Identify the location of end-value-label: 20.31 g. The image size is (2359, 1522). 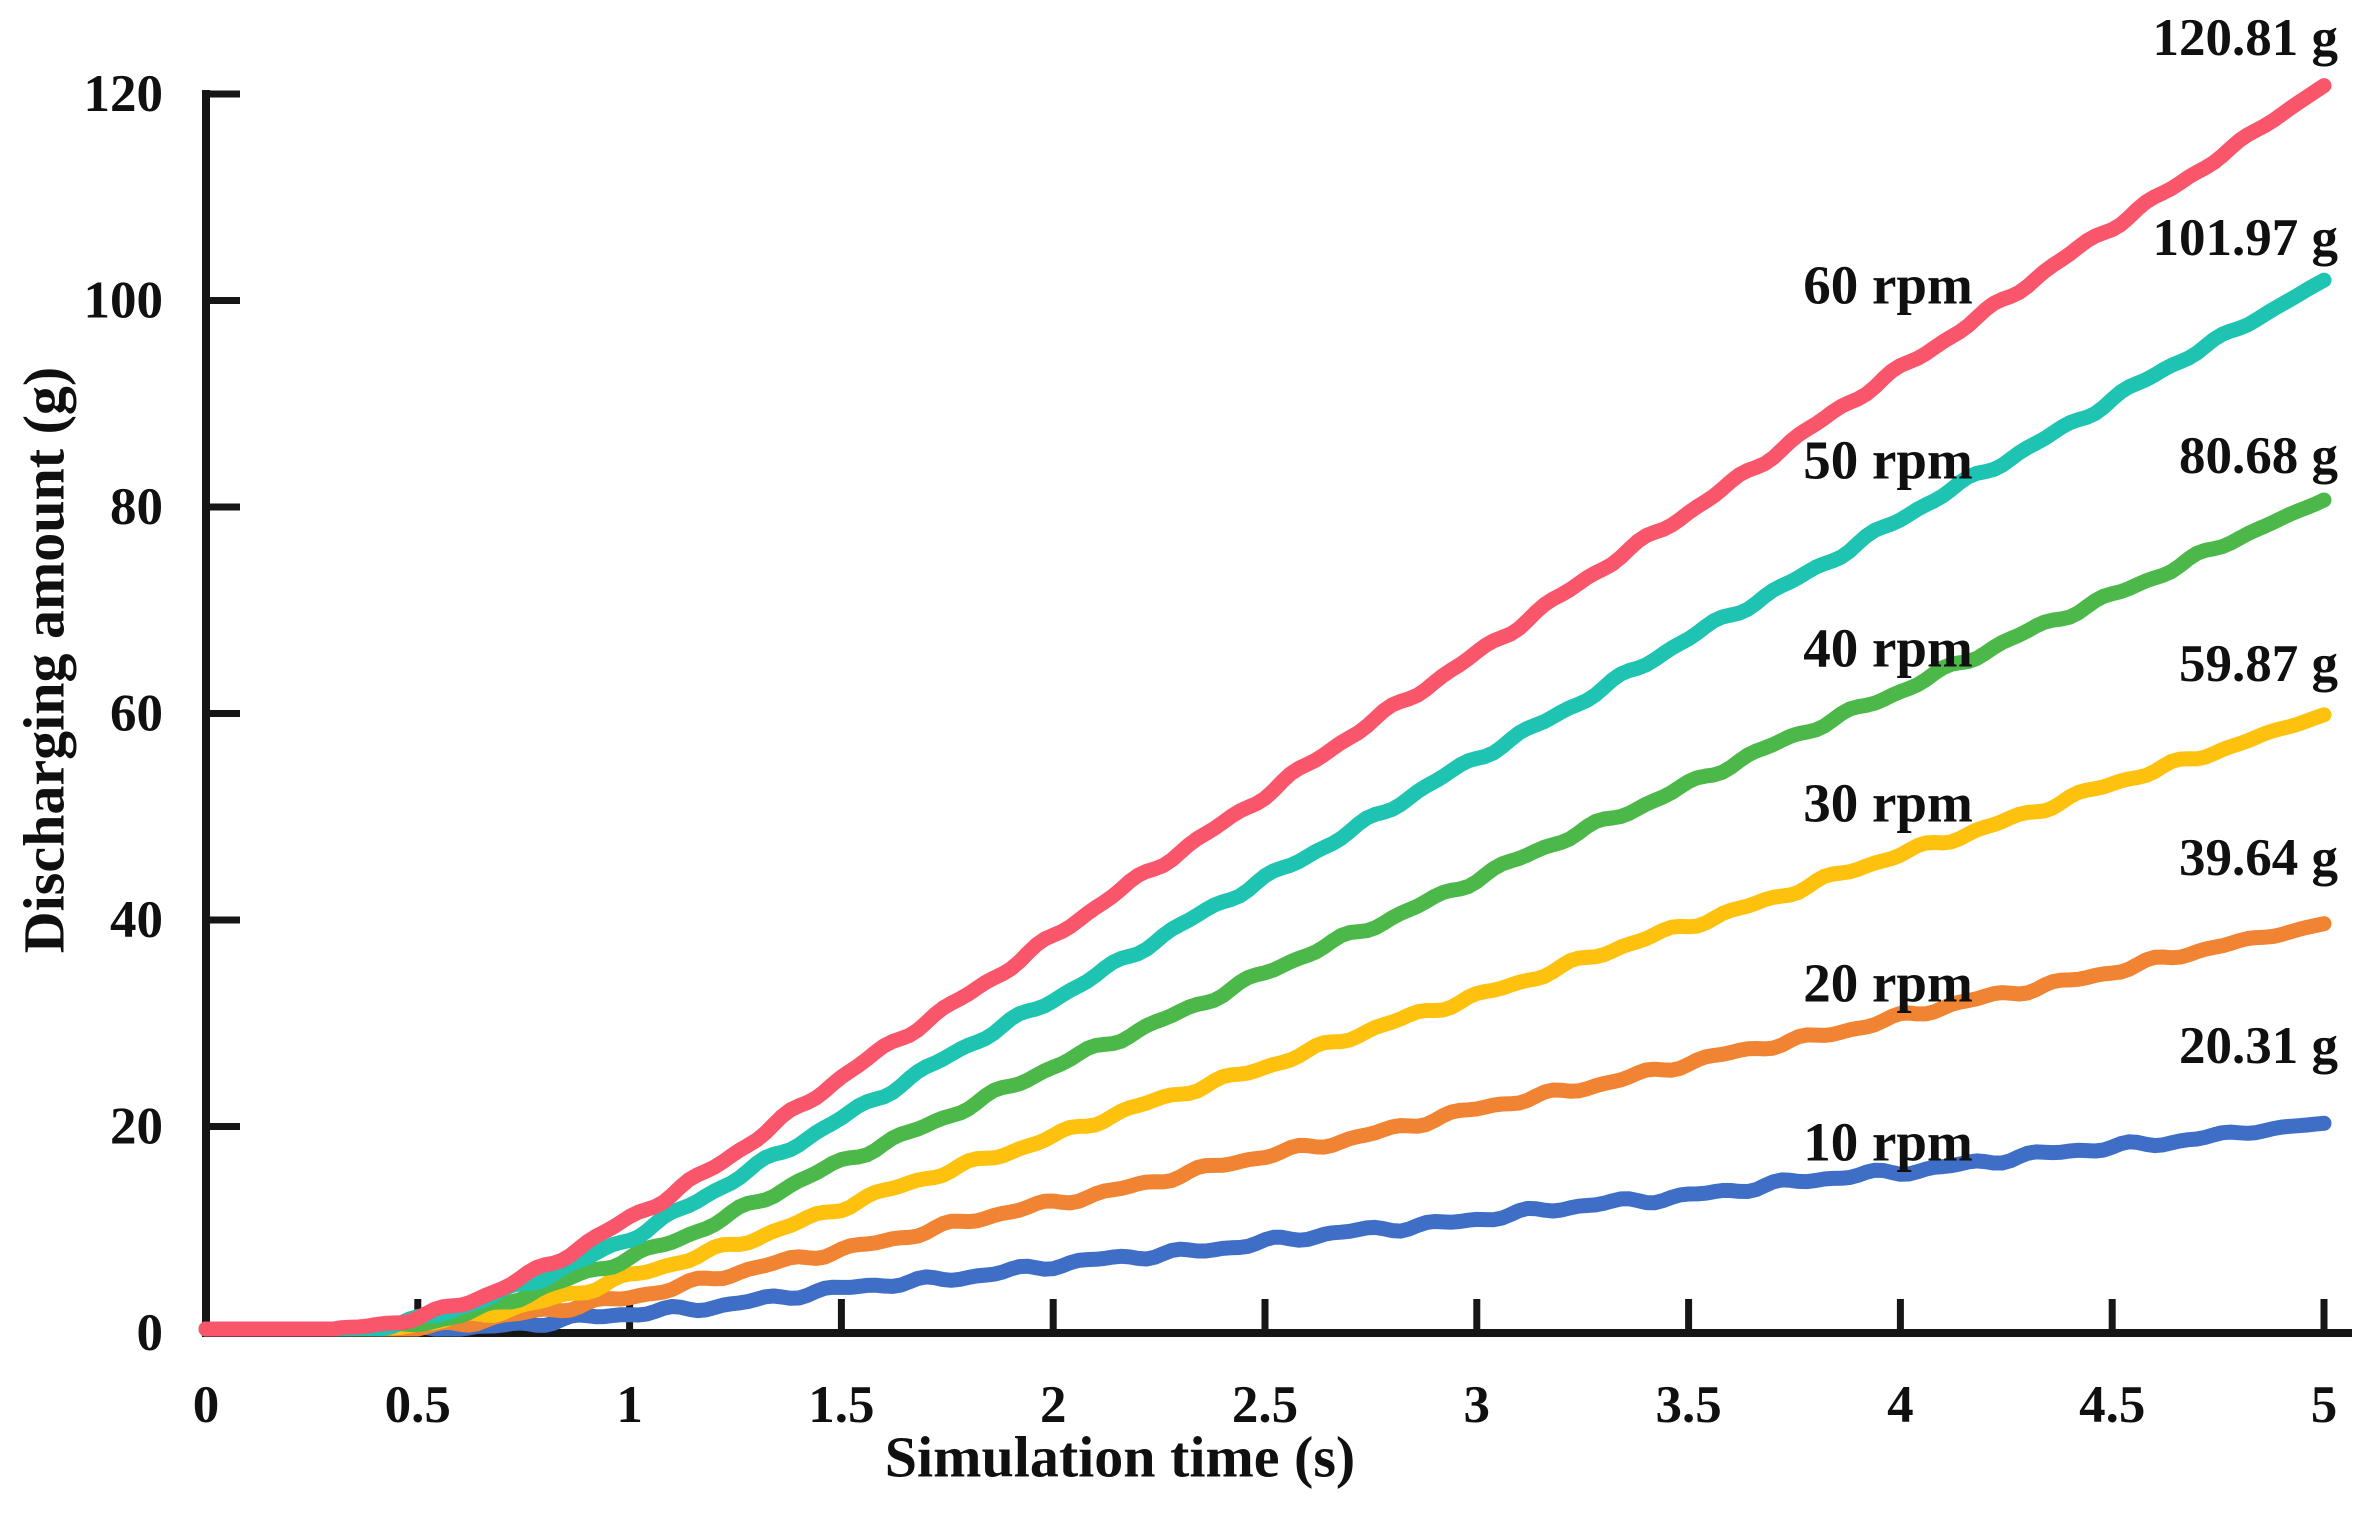
(2258, 1046).